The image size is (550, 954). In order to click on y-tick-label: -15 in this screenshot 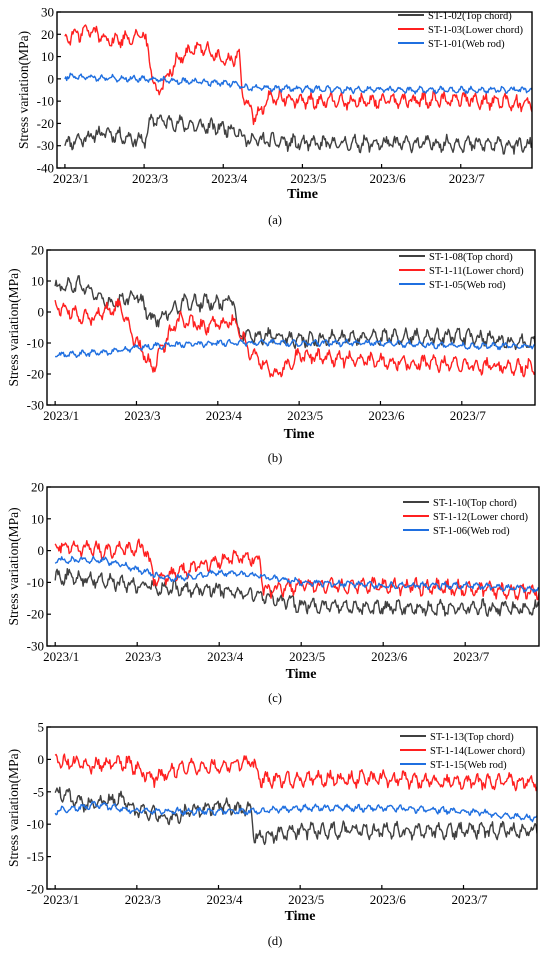, I will do `click(35, 856)`.